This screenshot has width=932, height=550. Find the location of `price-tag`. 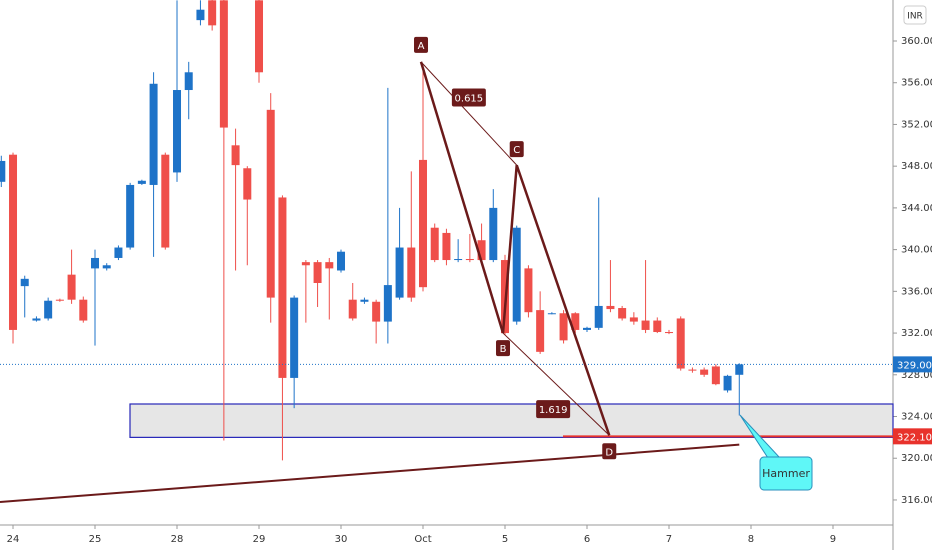

price-tag is located at coordinates (912, 436).